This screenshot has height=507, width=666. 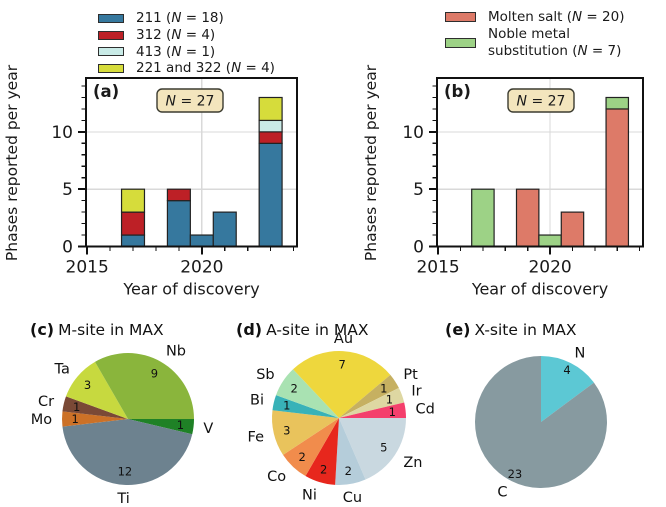 I want to click on pie-d-value-Cu: 2, so click(x=348, y=471).